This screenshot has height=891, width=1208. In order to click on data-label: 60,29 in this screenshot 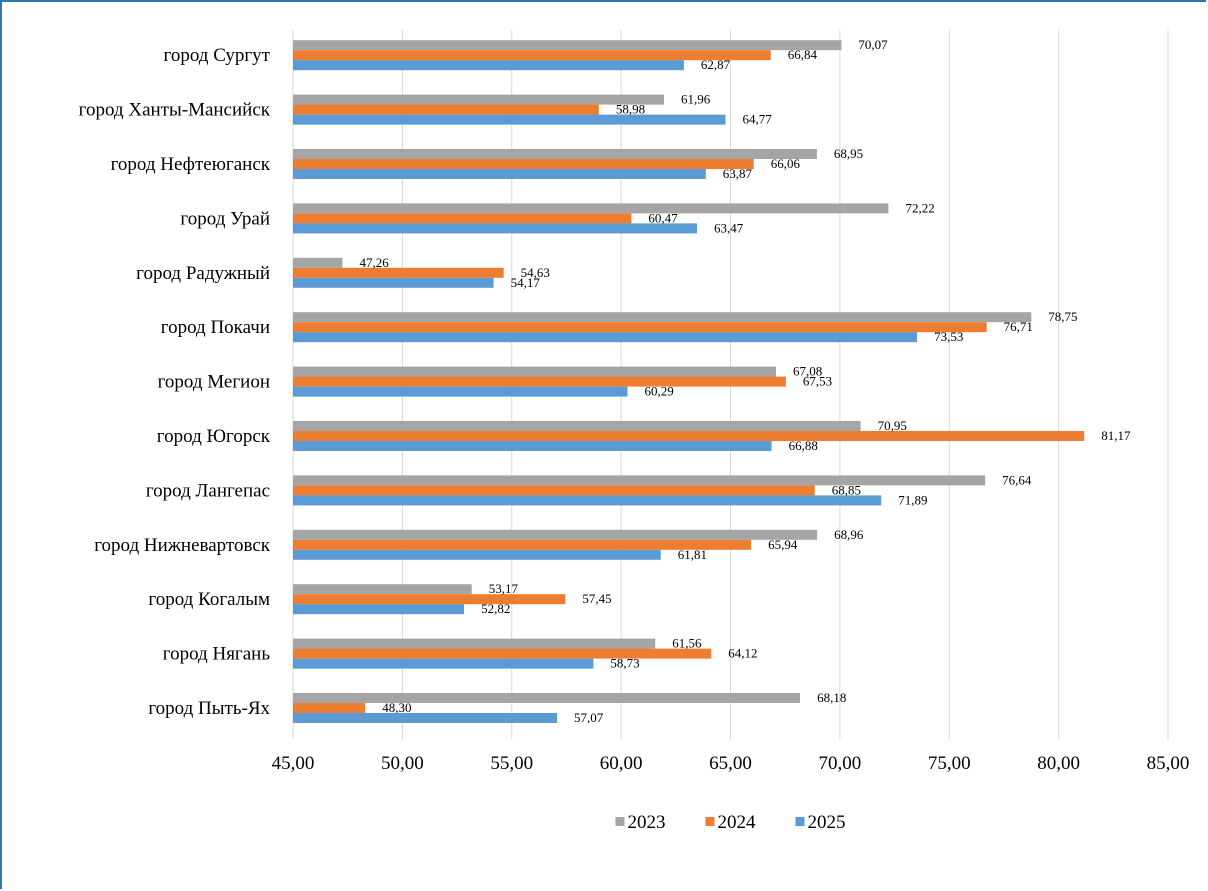, I will do `click(658, 391)`.